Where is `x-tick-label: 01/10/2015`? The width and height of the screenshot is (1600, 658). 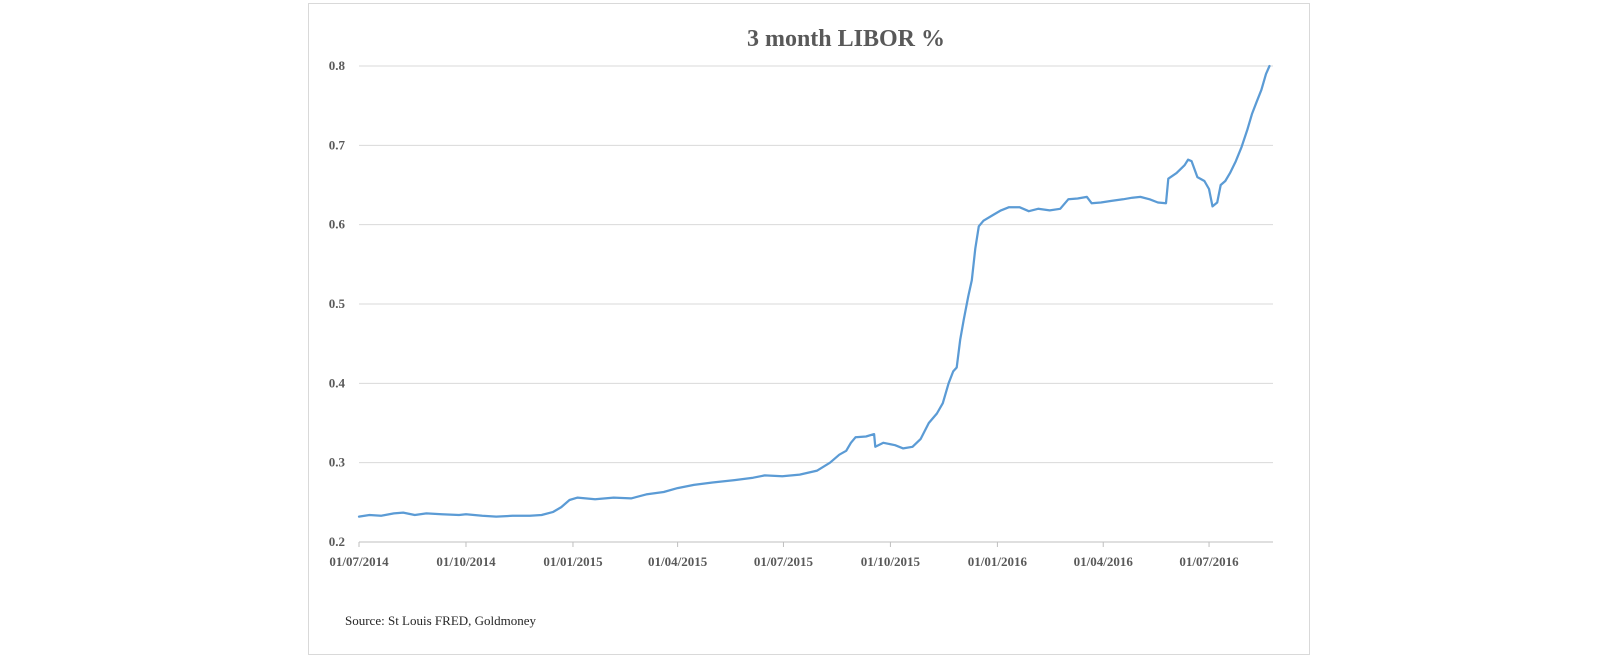
x-tick-label: 01/10/2015 is located at coordinates (891, 561).